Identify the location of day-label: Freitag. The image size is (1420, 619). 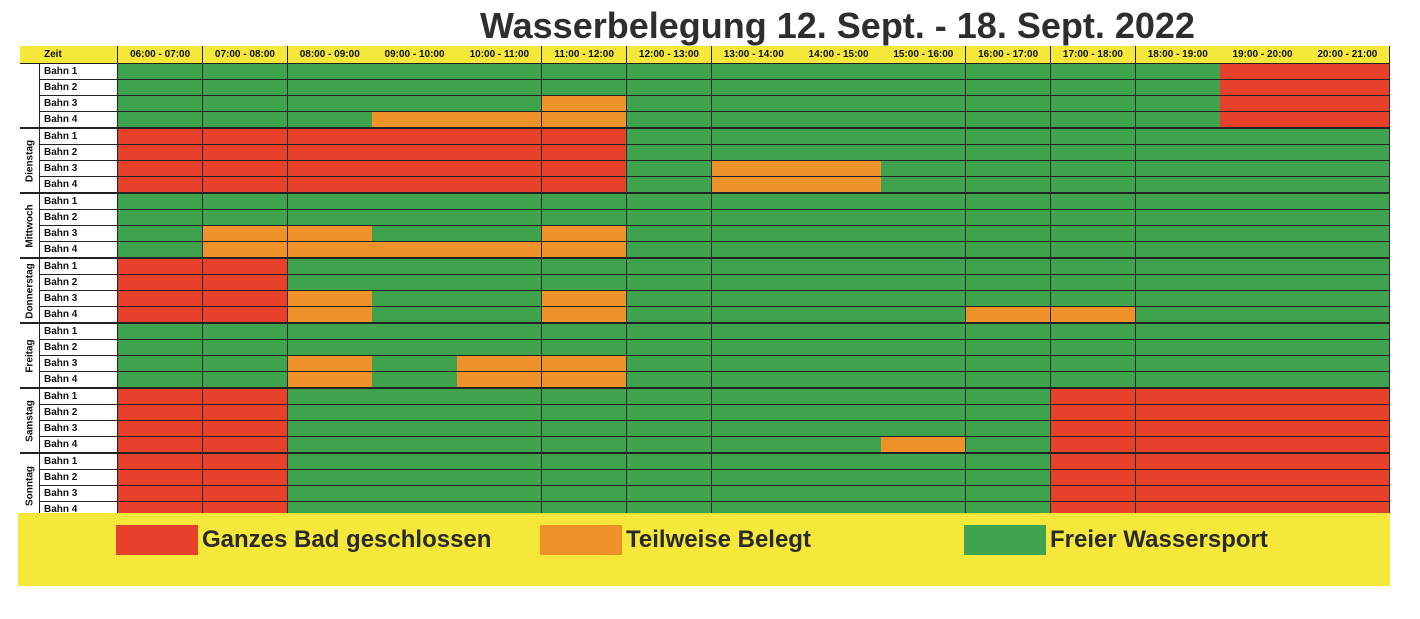
(30, 355).